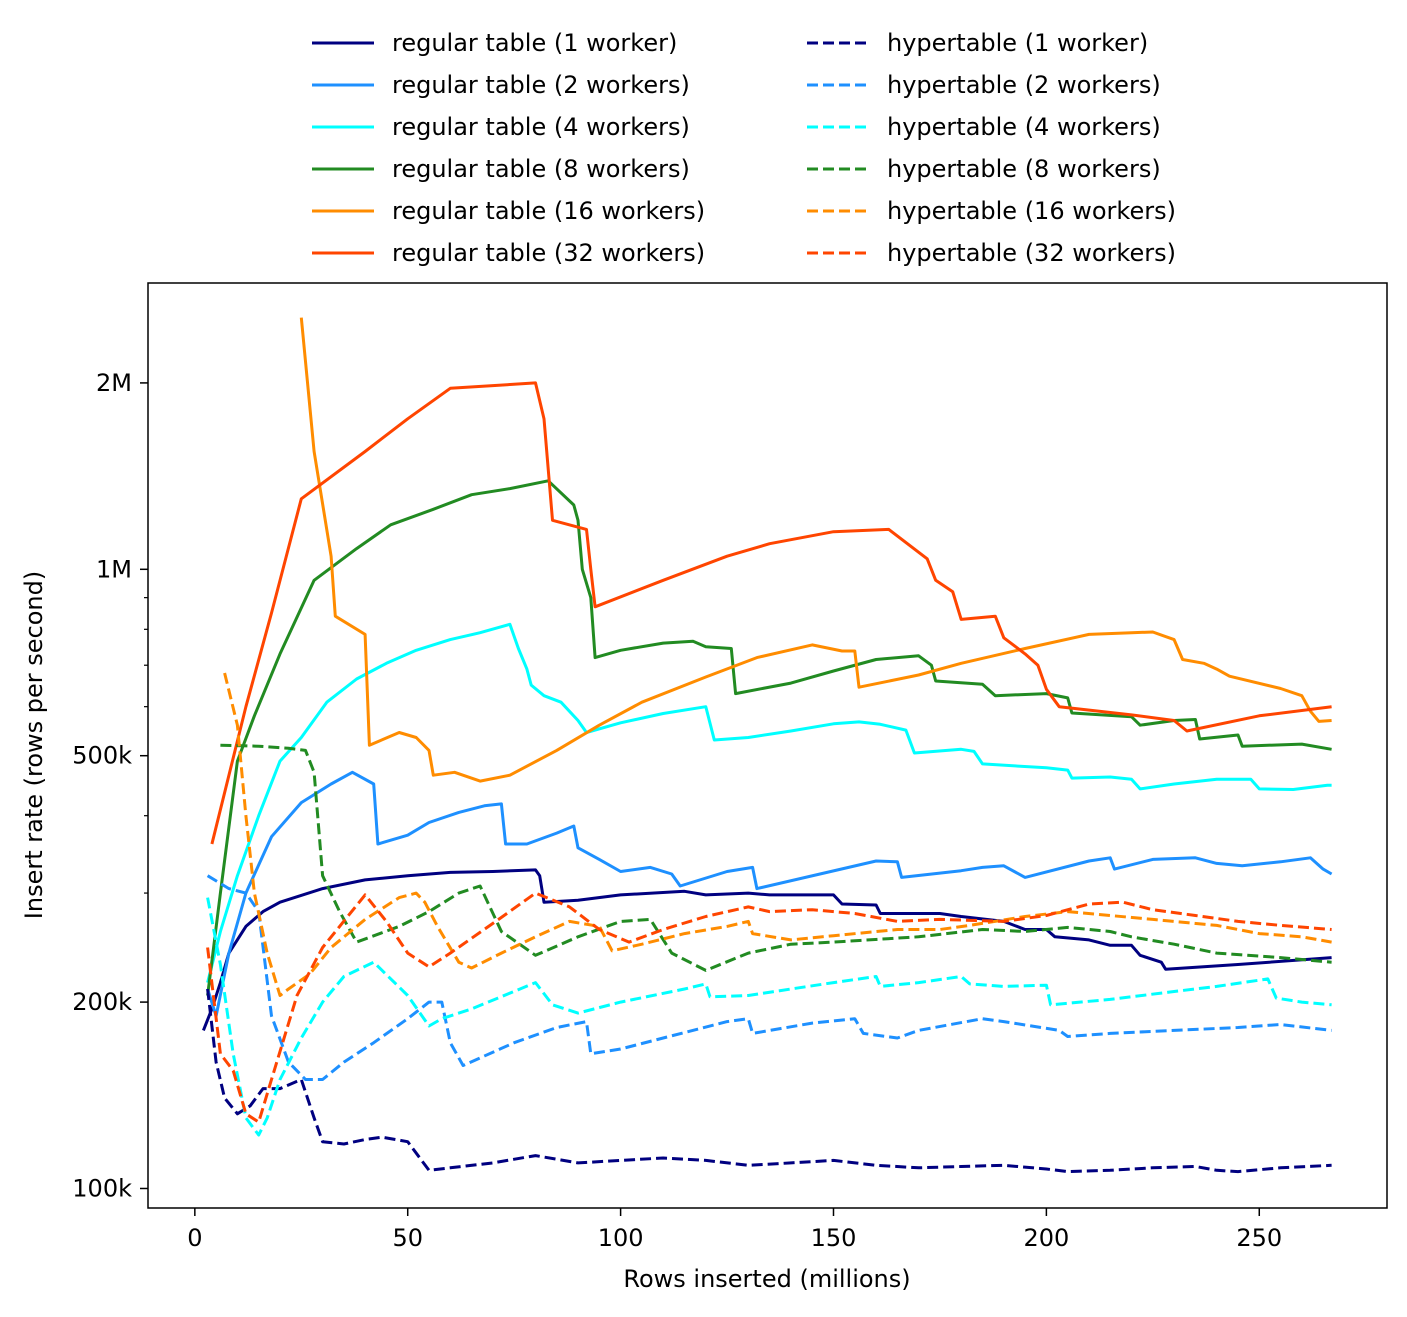 The width and height of the screenshot is (1407, 1317). What do you see at coordinates (766, 1279) in the screenshot?
I see `x-axis-label: Rows inserted (millions)` at bounding box center [766, 1279].